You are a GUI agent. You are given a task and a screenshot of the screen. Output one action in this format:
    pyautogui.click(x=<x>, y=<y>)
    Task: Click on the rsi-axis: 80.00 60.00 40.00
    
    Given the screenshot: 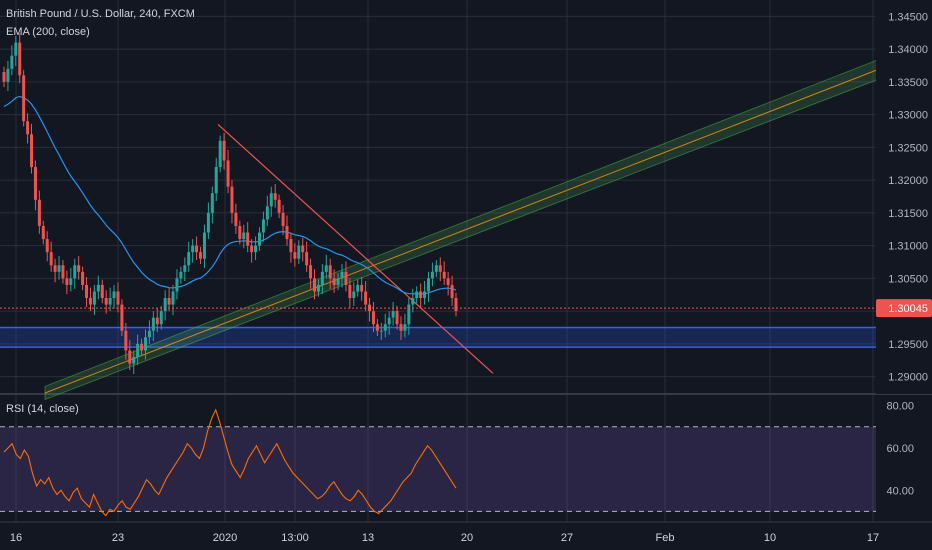 What is the action you would take?
    pyautogui.click(x=900, y=449)
    